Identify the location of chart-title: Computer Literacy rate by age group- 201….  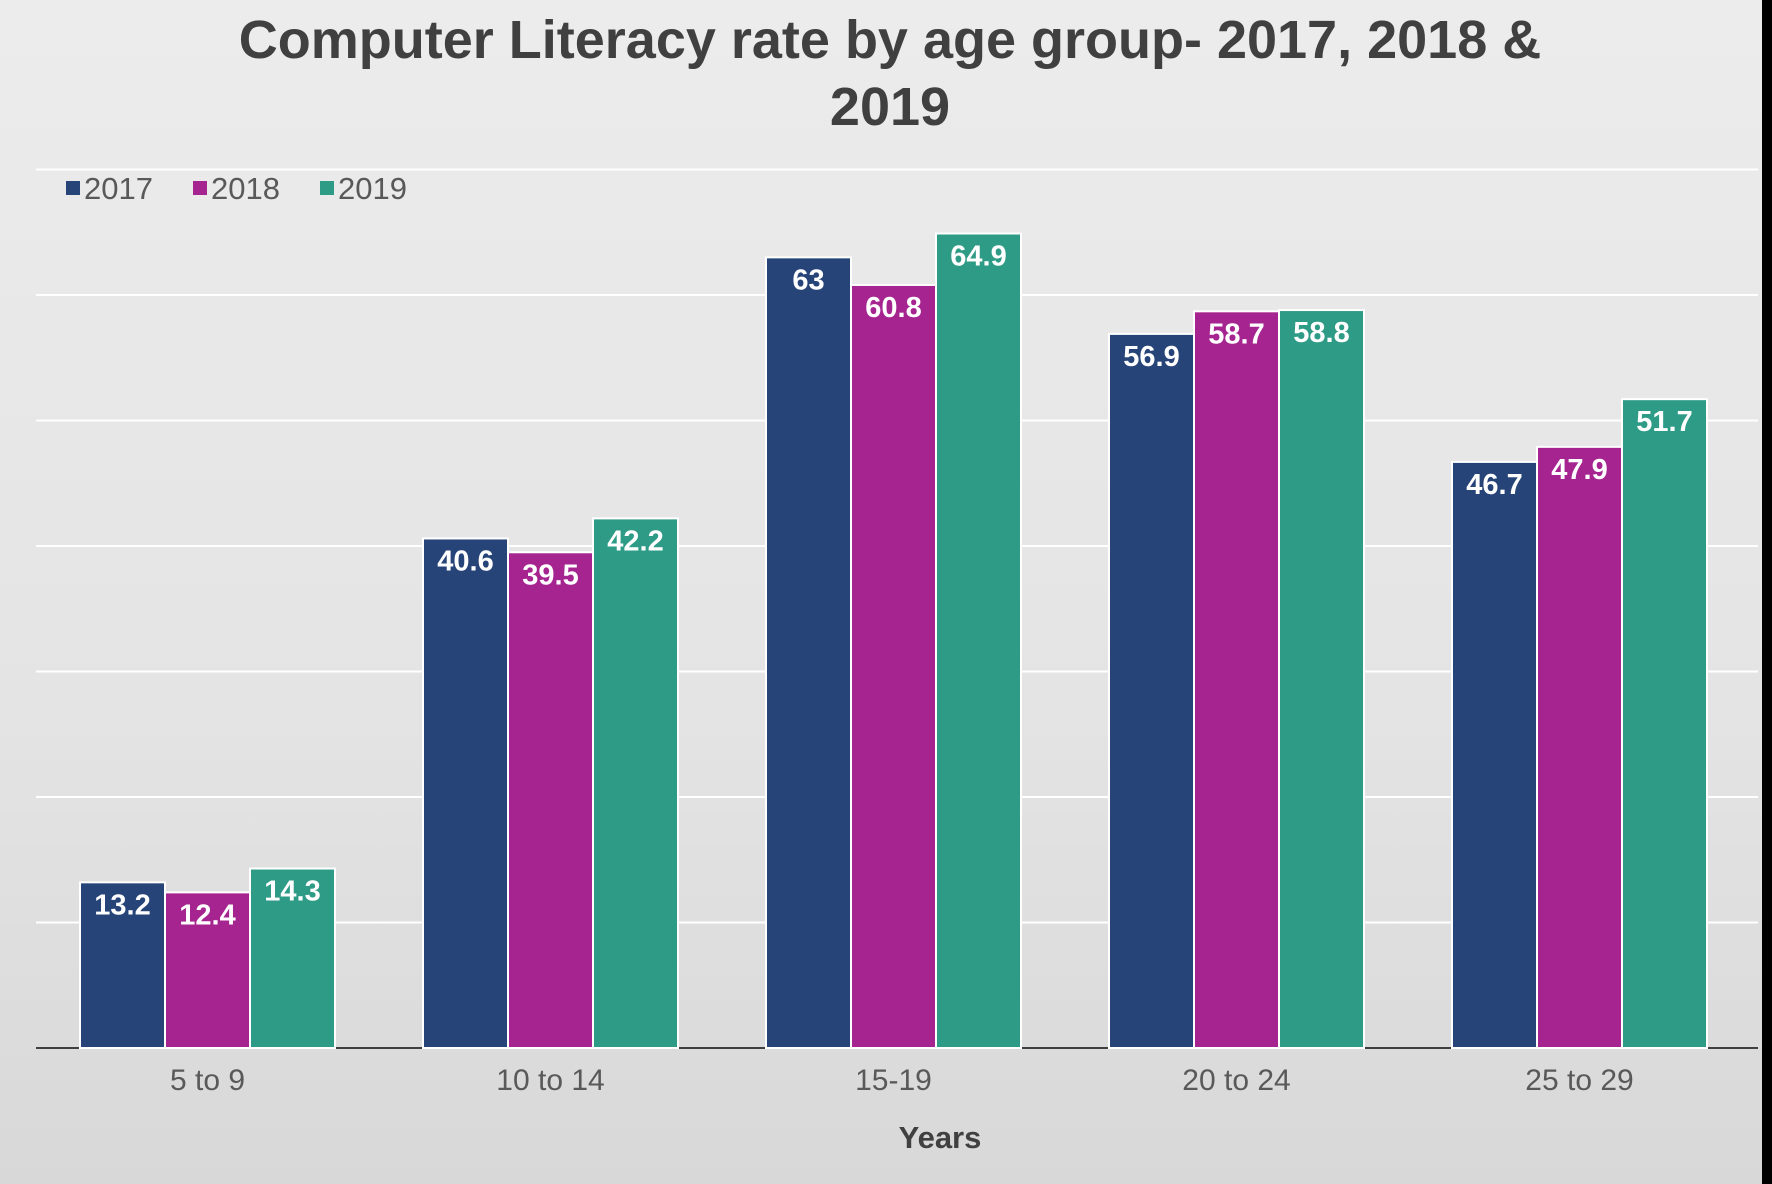
(890, 73).